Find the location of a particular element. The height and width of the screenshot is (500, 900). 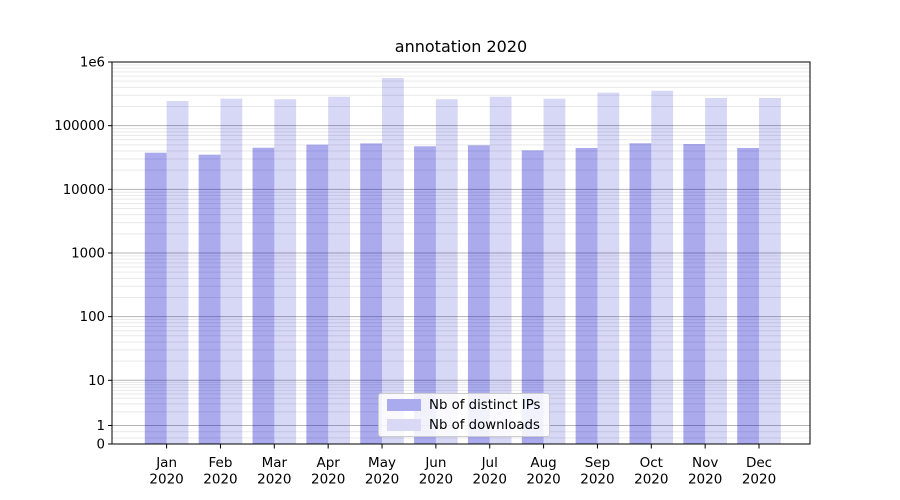

x-tick-label-month: Mar is located at coordinates (275, 463).